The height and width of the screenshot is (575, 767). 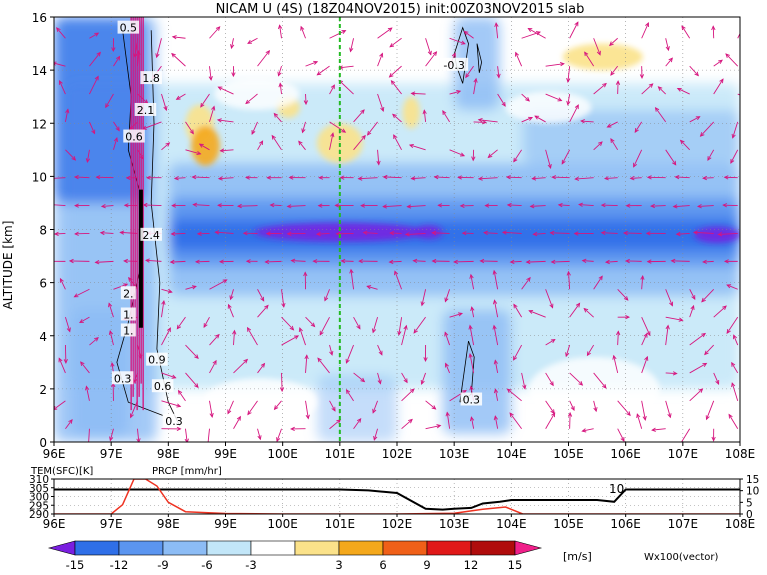 I want to click on colorbar-max-arrow, so click(x=528, y=548).